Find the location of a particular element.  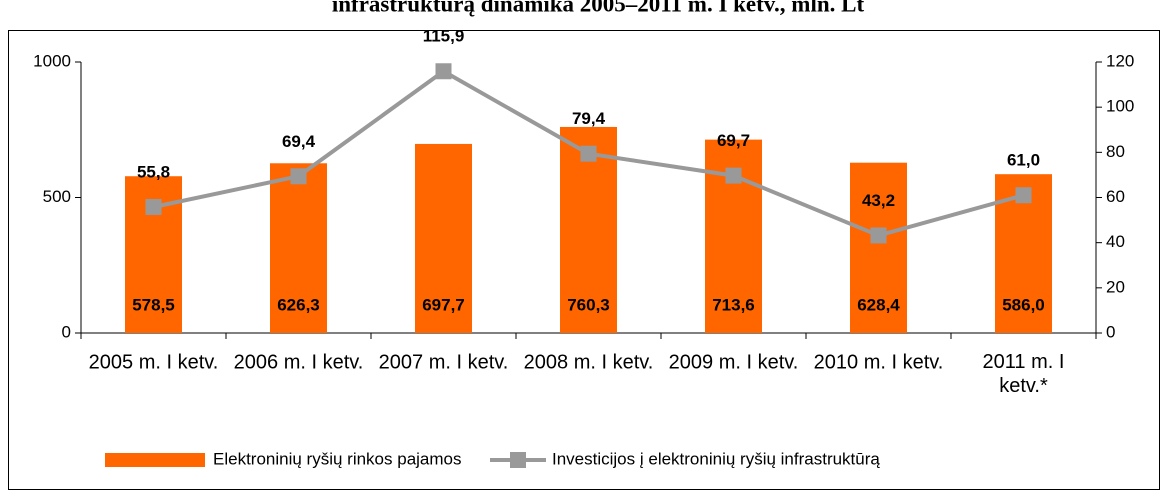

line-value-label: 69,7 is located at coordinates (733, 140).